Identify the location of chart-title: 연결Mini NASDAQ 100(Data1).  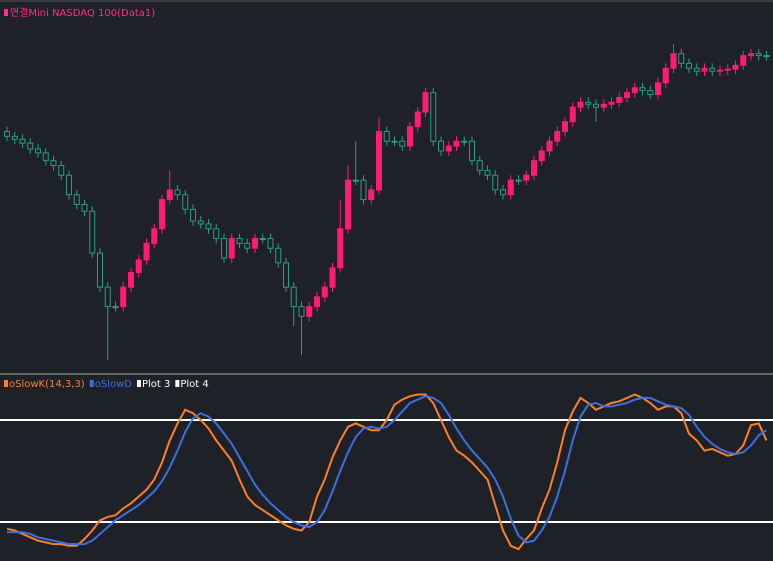
(82, 13).